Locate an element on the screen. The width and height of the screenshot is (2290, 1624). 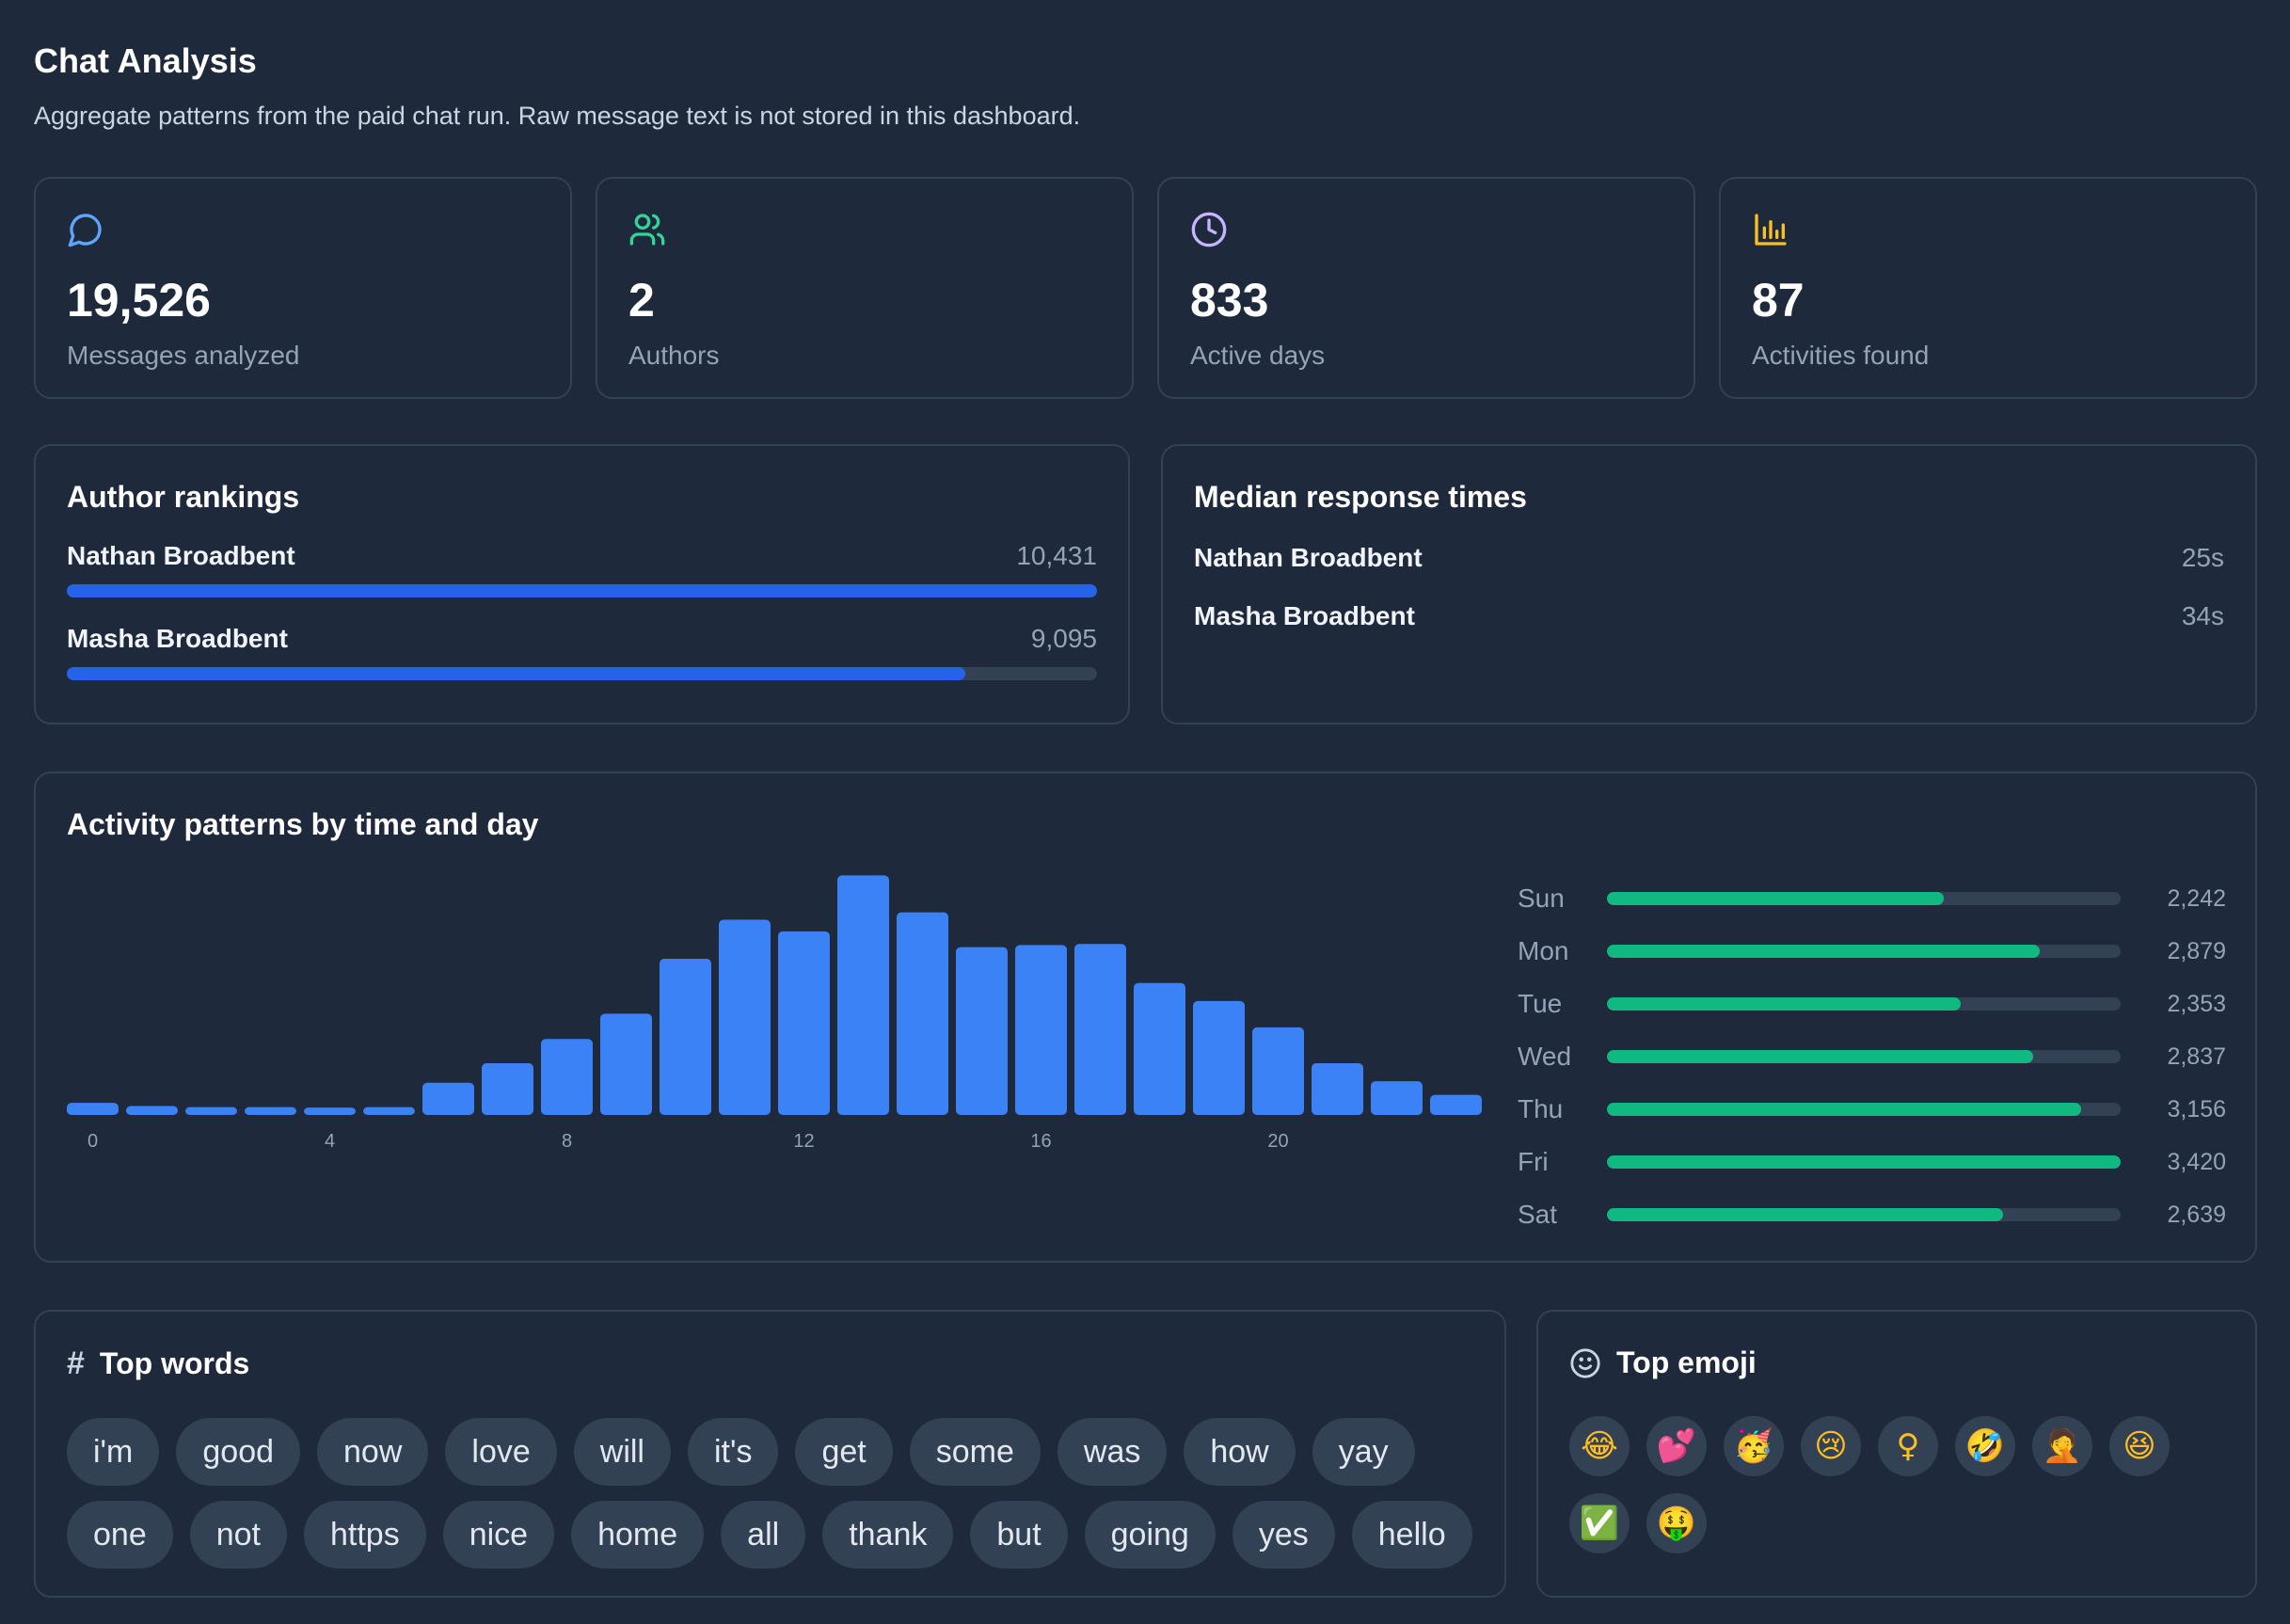
emoji-chip: 😆 is located at coordinates (2139, 1446).